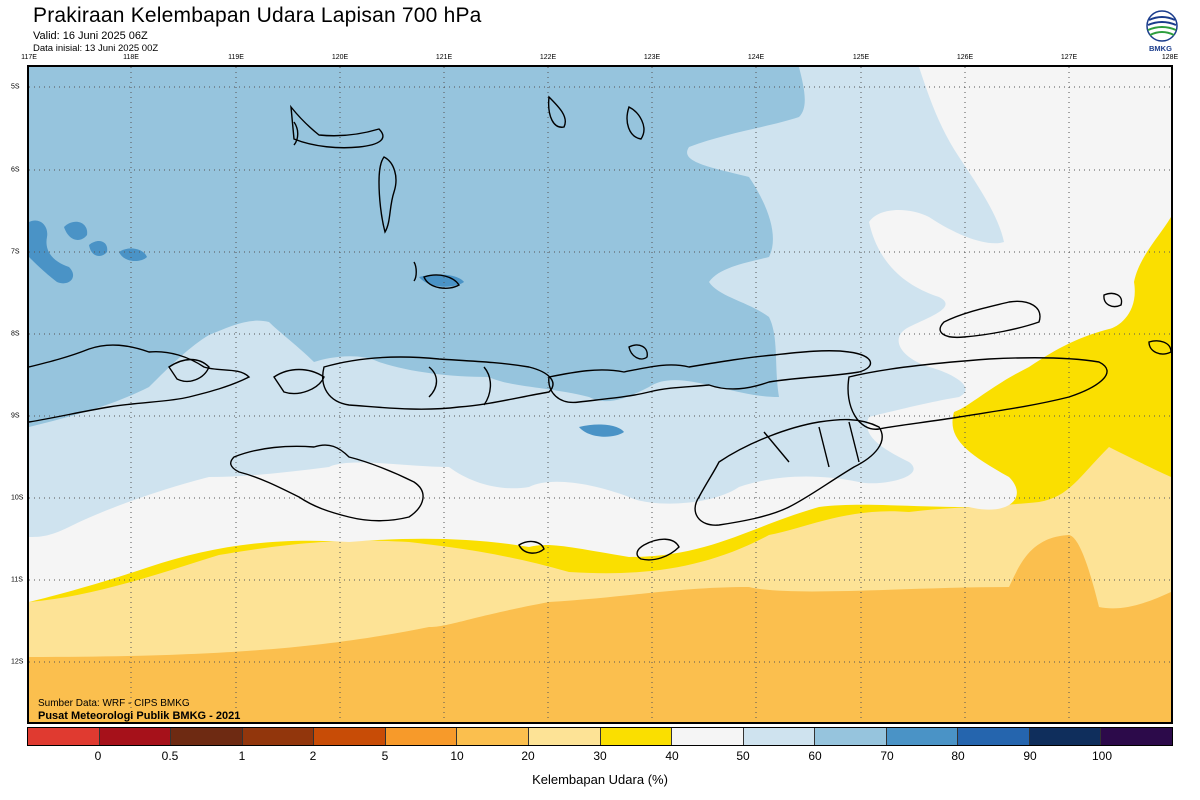 This screenshot has height=800, width=1200. I want to click on lon-label: 127E, so click(1069, 57).